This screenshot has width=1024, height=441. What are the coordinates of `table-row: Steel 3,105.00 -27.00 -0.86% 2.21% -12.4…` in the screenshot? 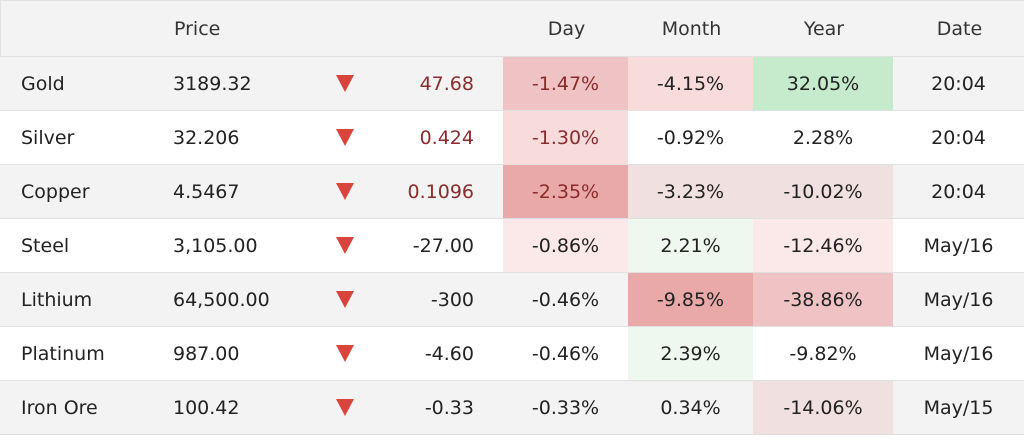 It's located at (512, 246).